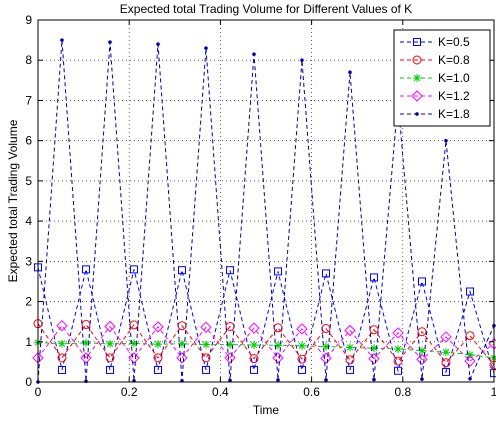  Describe the element at coordinates (28, 382) in the screenshot. I see `y-tick-label: 0` at that location.